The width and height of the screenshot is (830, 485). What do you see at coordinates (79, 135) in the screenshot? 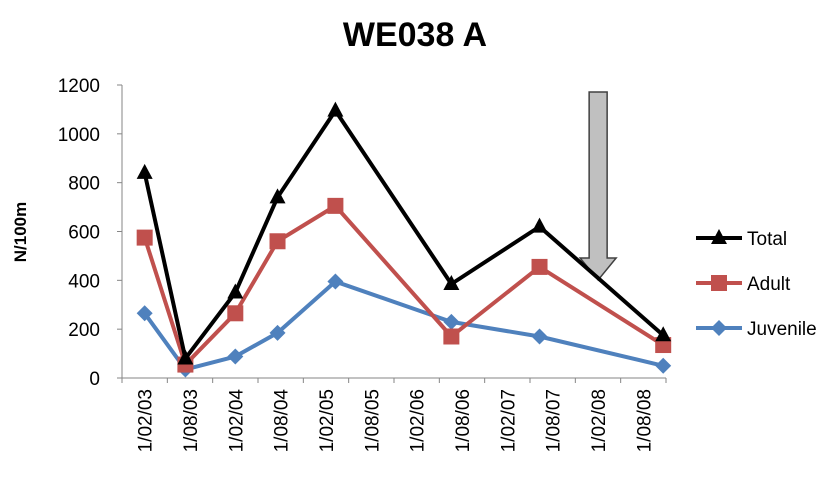
I see `y-tick-label: 1000` at bounding box center [79, 135].